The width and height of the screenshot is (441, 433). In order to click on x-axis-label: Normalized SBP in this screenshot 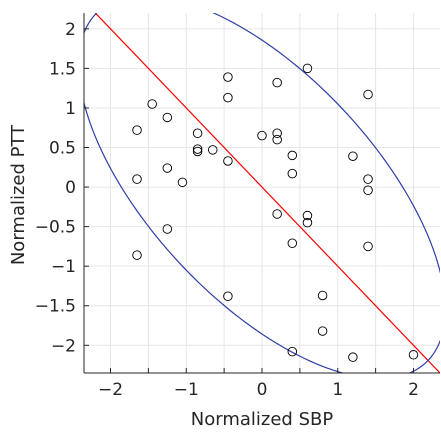, I will do `click(262, 419)`.